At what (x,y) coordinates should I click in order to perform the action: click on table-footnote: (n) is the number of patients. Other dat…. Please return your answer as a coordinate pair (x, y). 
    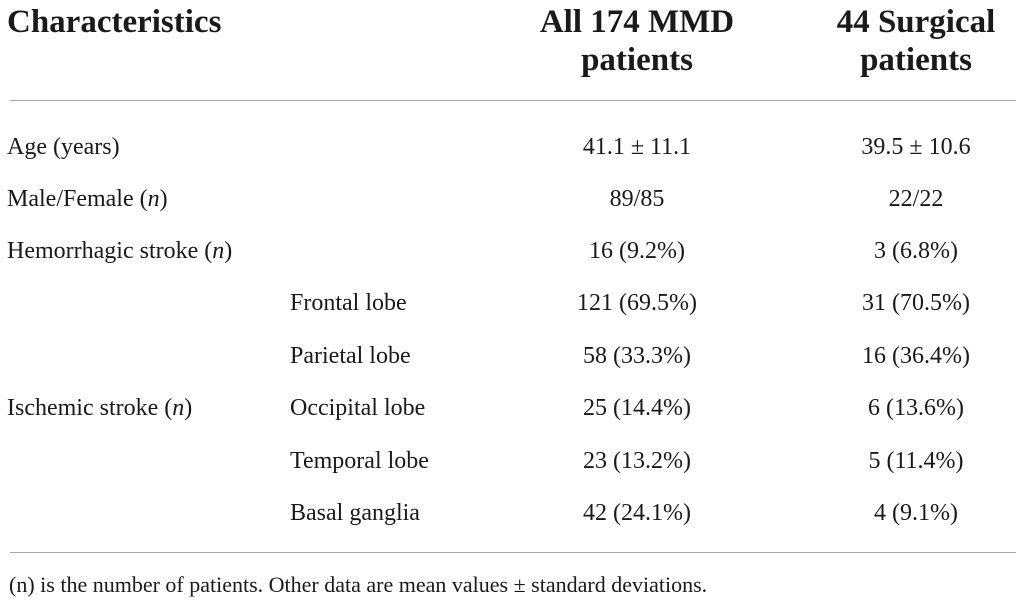
    Looking at the image, I should click on (358, 584).